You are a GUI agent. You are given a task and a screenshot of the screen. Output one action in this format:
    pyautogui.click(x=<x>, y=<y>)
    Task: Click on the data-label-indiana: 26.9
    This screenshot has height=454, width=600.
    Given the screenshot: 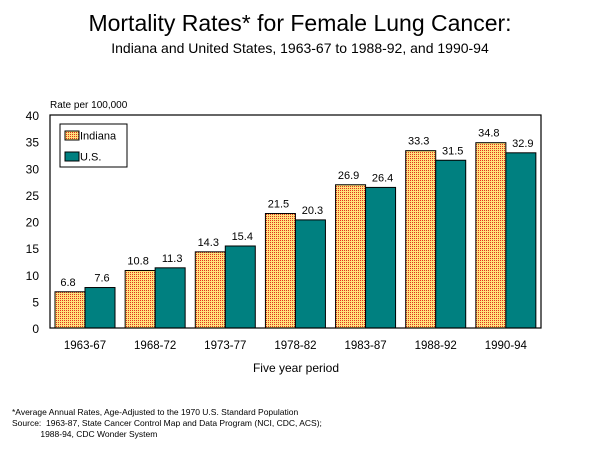 What is the action you would take?
    pyautogui.click(x=348, y=176)
    